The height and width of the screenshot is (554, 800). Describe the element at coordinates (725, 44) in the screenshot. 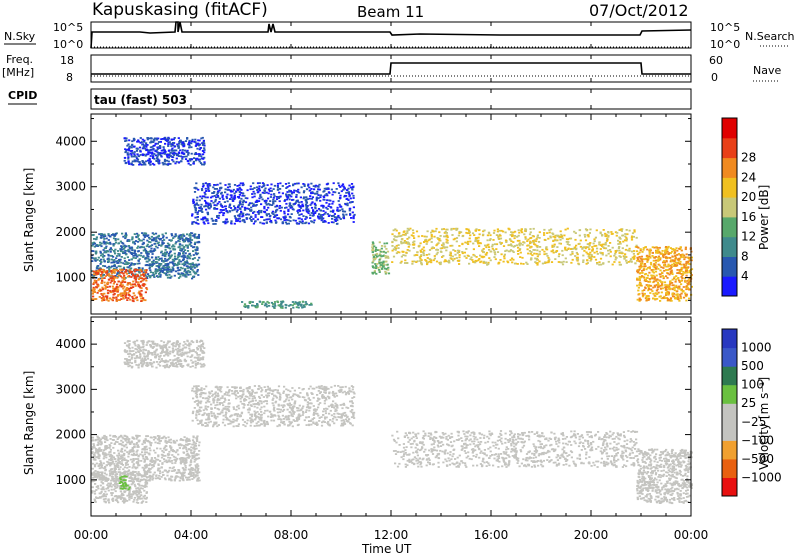

I see `nsearch-bottom-label: 10^0` at that location.